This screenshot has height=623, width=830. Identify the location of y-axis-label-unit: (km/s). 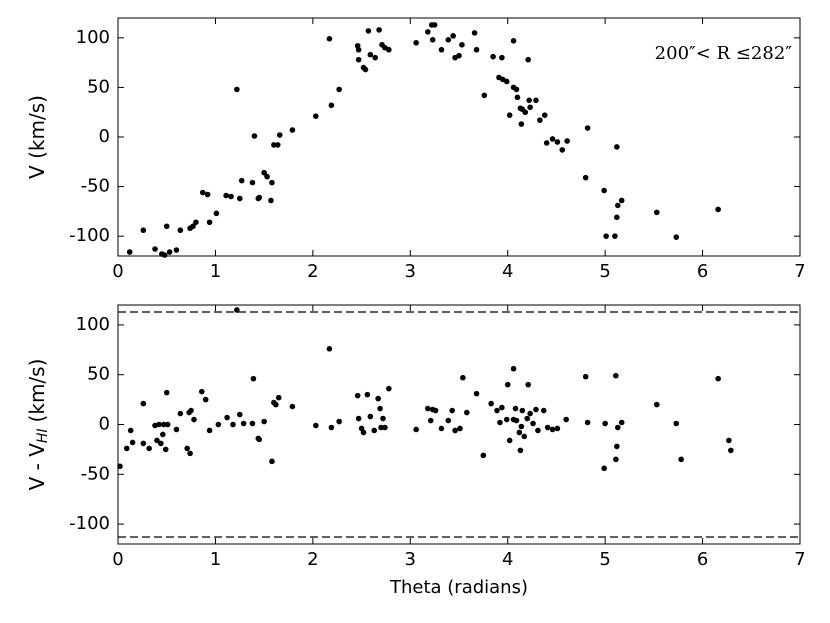
(37, 391).